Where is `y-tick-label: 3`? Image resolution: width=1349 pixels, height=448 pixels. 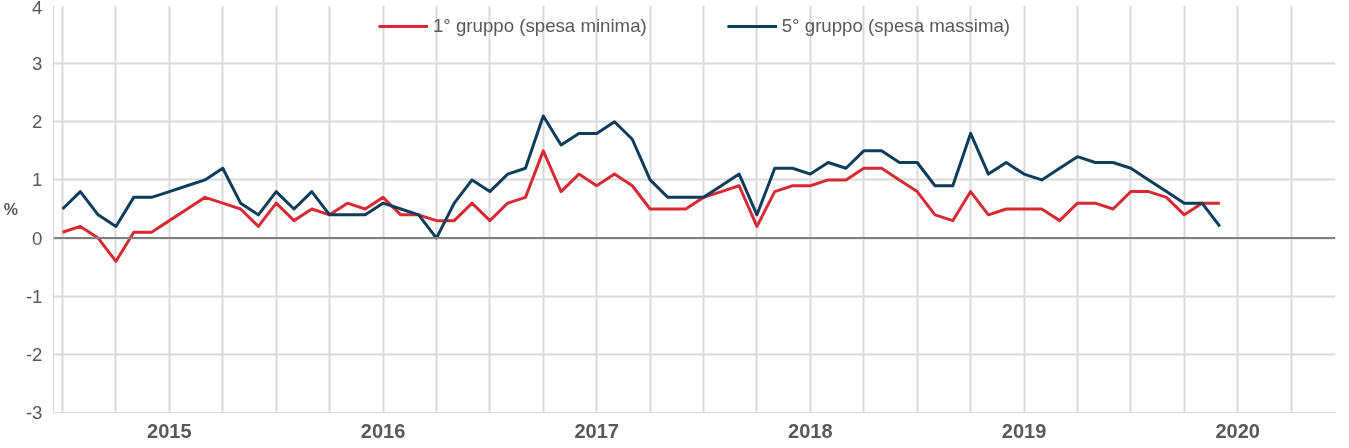
y-tick-label: 3 is located at coordinates (37, 64).